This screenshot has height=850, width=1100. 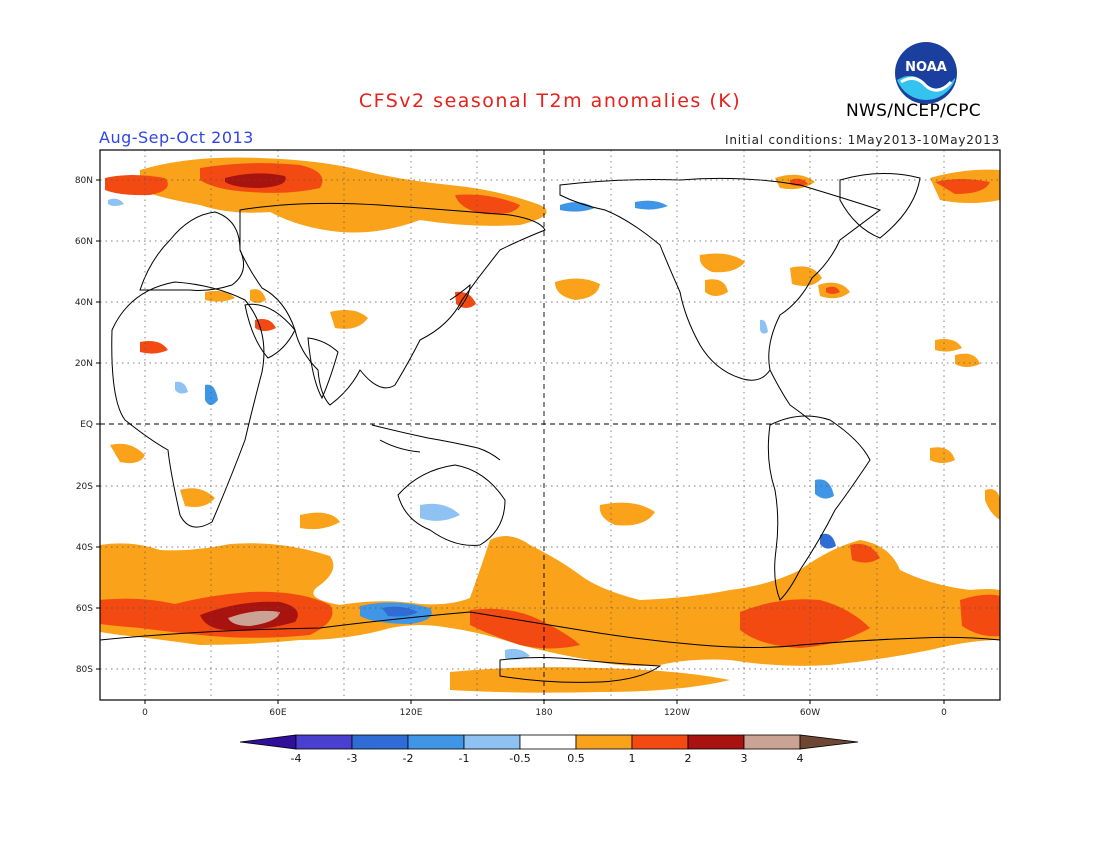 What do you see at coordinates (277, 713) in the screenshot?
I see `lon-label: 60E` at bounding box center [277, 713].